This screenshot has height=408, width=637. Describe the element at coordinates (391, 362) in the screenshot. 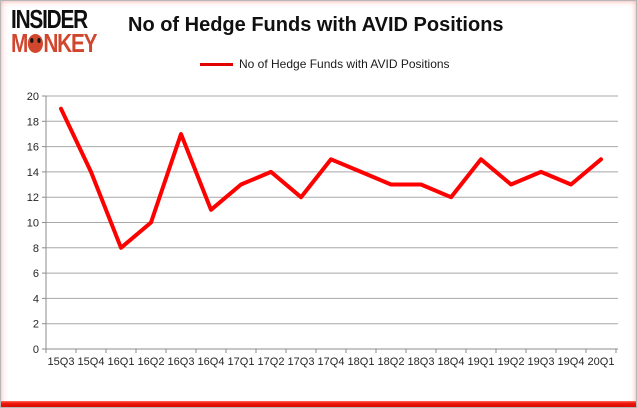

I see `x-axis-label: 18Q2` at that location.